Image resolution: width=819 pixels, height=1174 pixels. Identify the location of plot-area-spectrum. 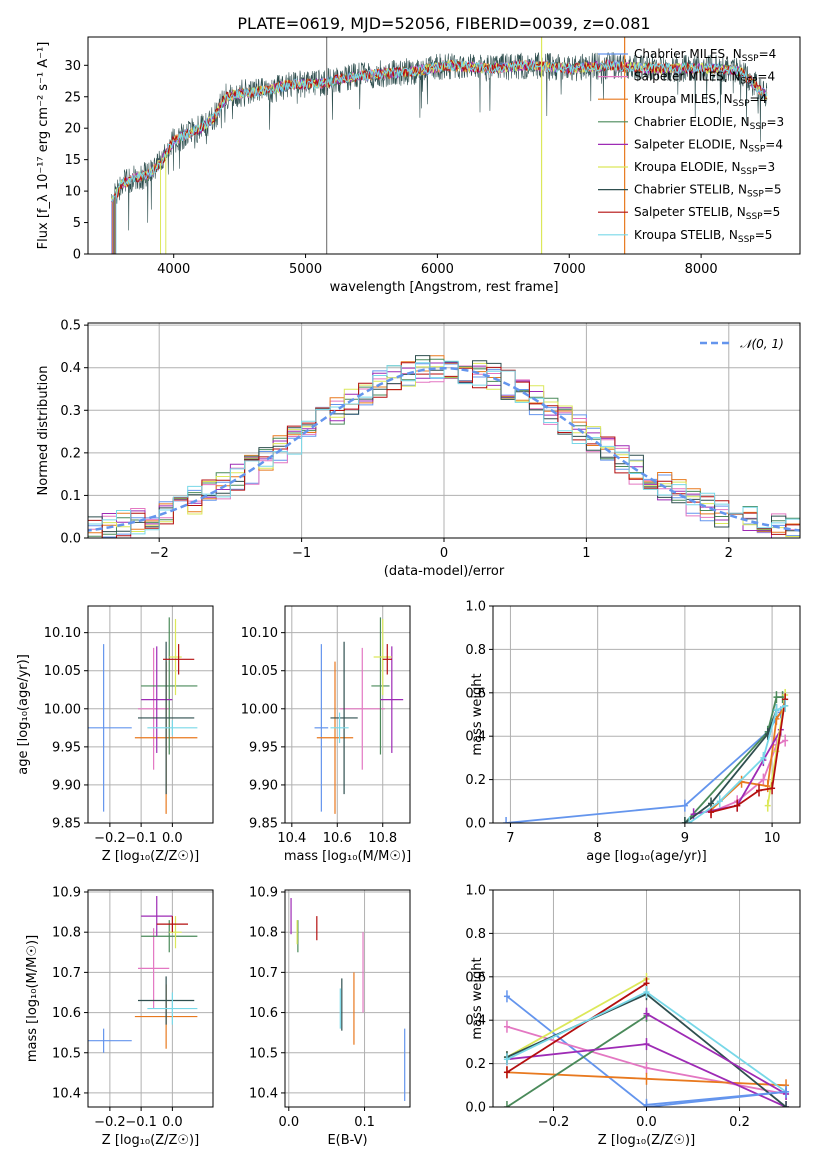
(439, 145).